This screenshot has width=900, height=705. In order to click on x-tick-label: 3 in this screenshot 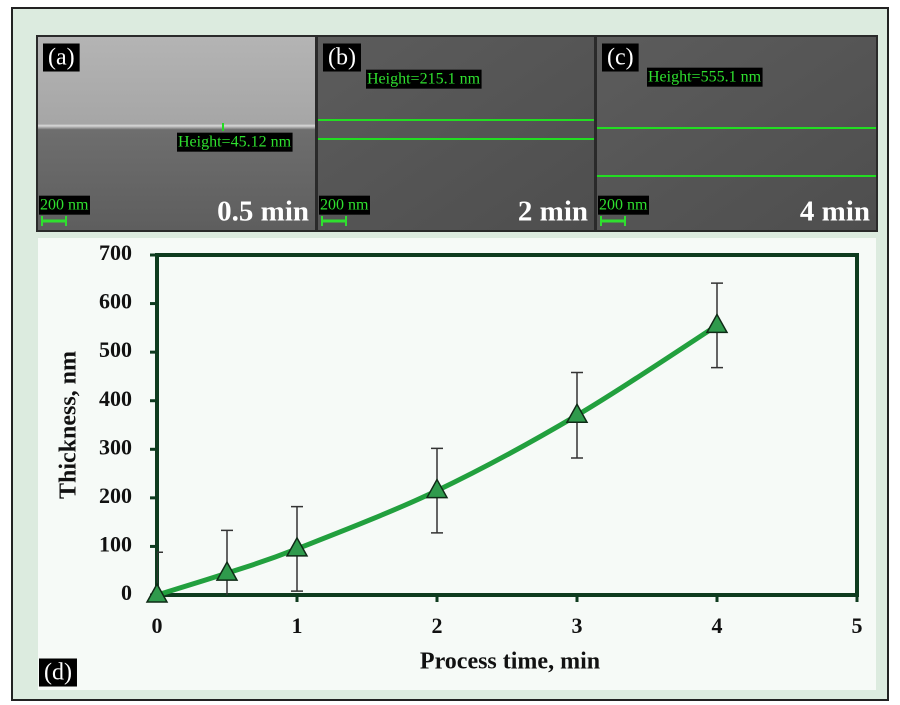, I will do `click(577, 625)`.